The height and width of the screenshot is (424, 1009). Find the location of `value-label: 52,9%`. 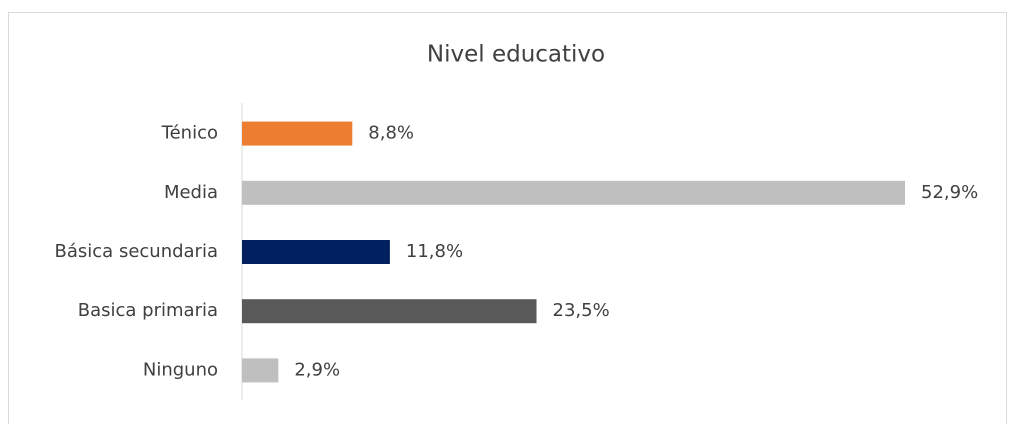

value-label: 52,9% is located at coordinates (949, 192).